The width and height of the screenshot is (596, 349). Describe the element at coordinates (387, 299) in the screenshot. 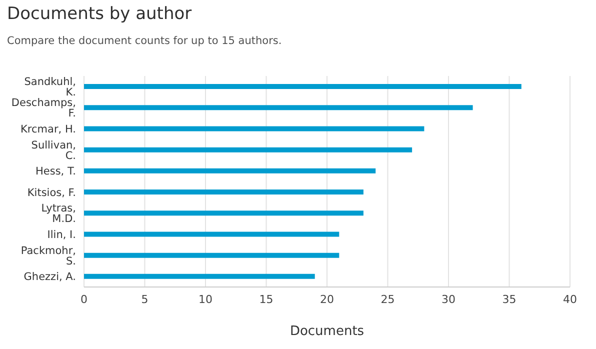

I see `x-tick-label: 25` at that location.